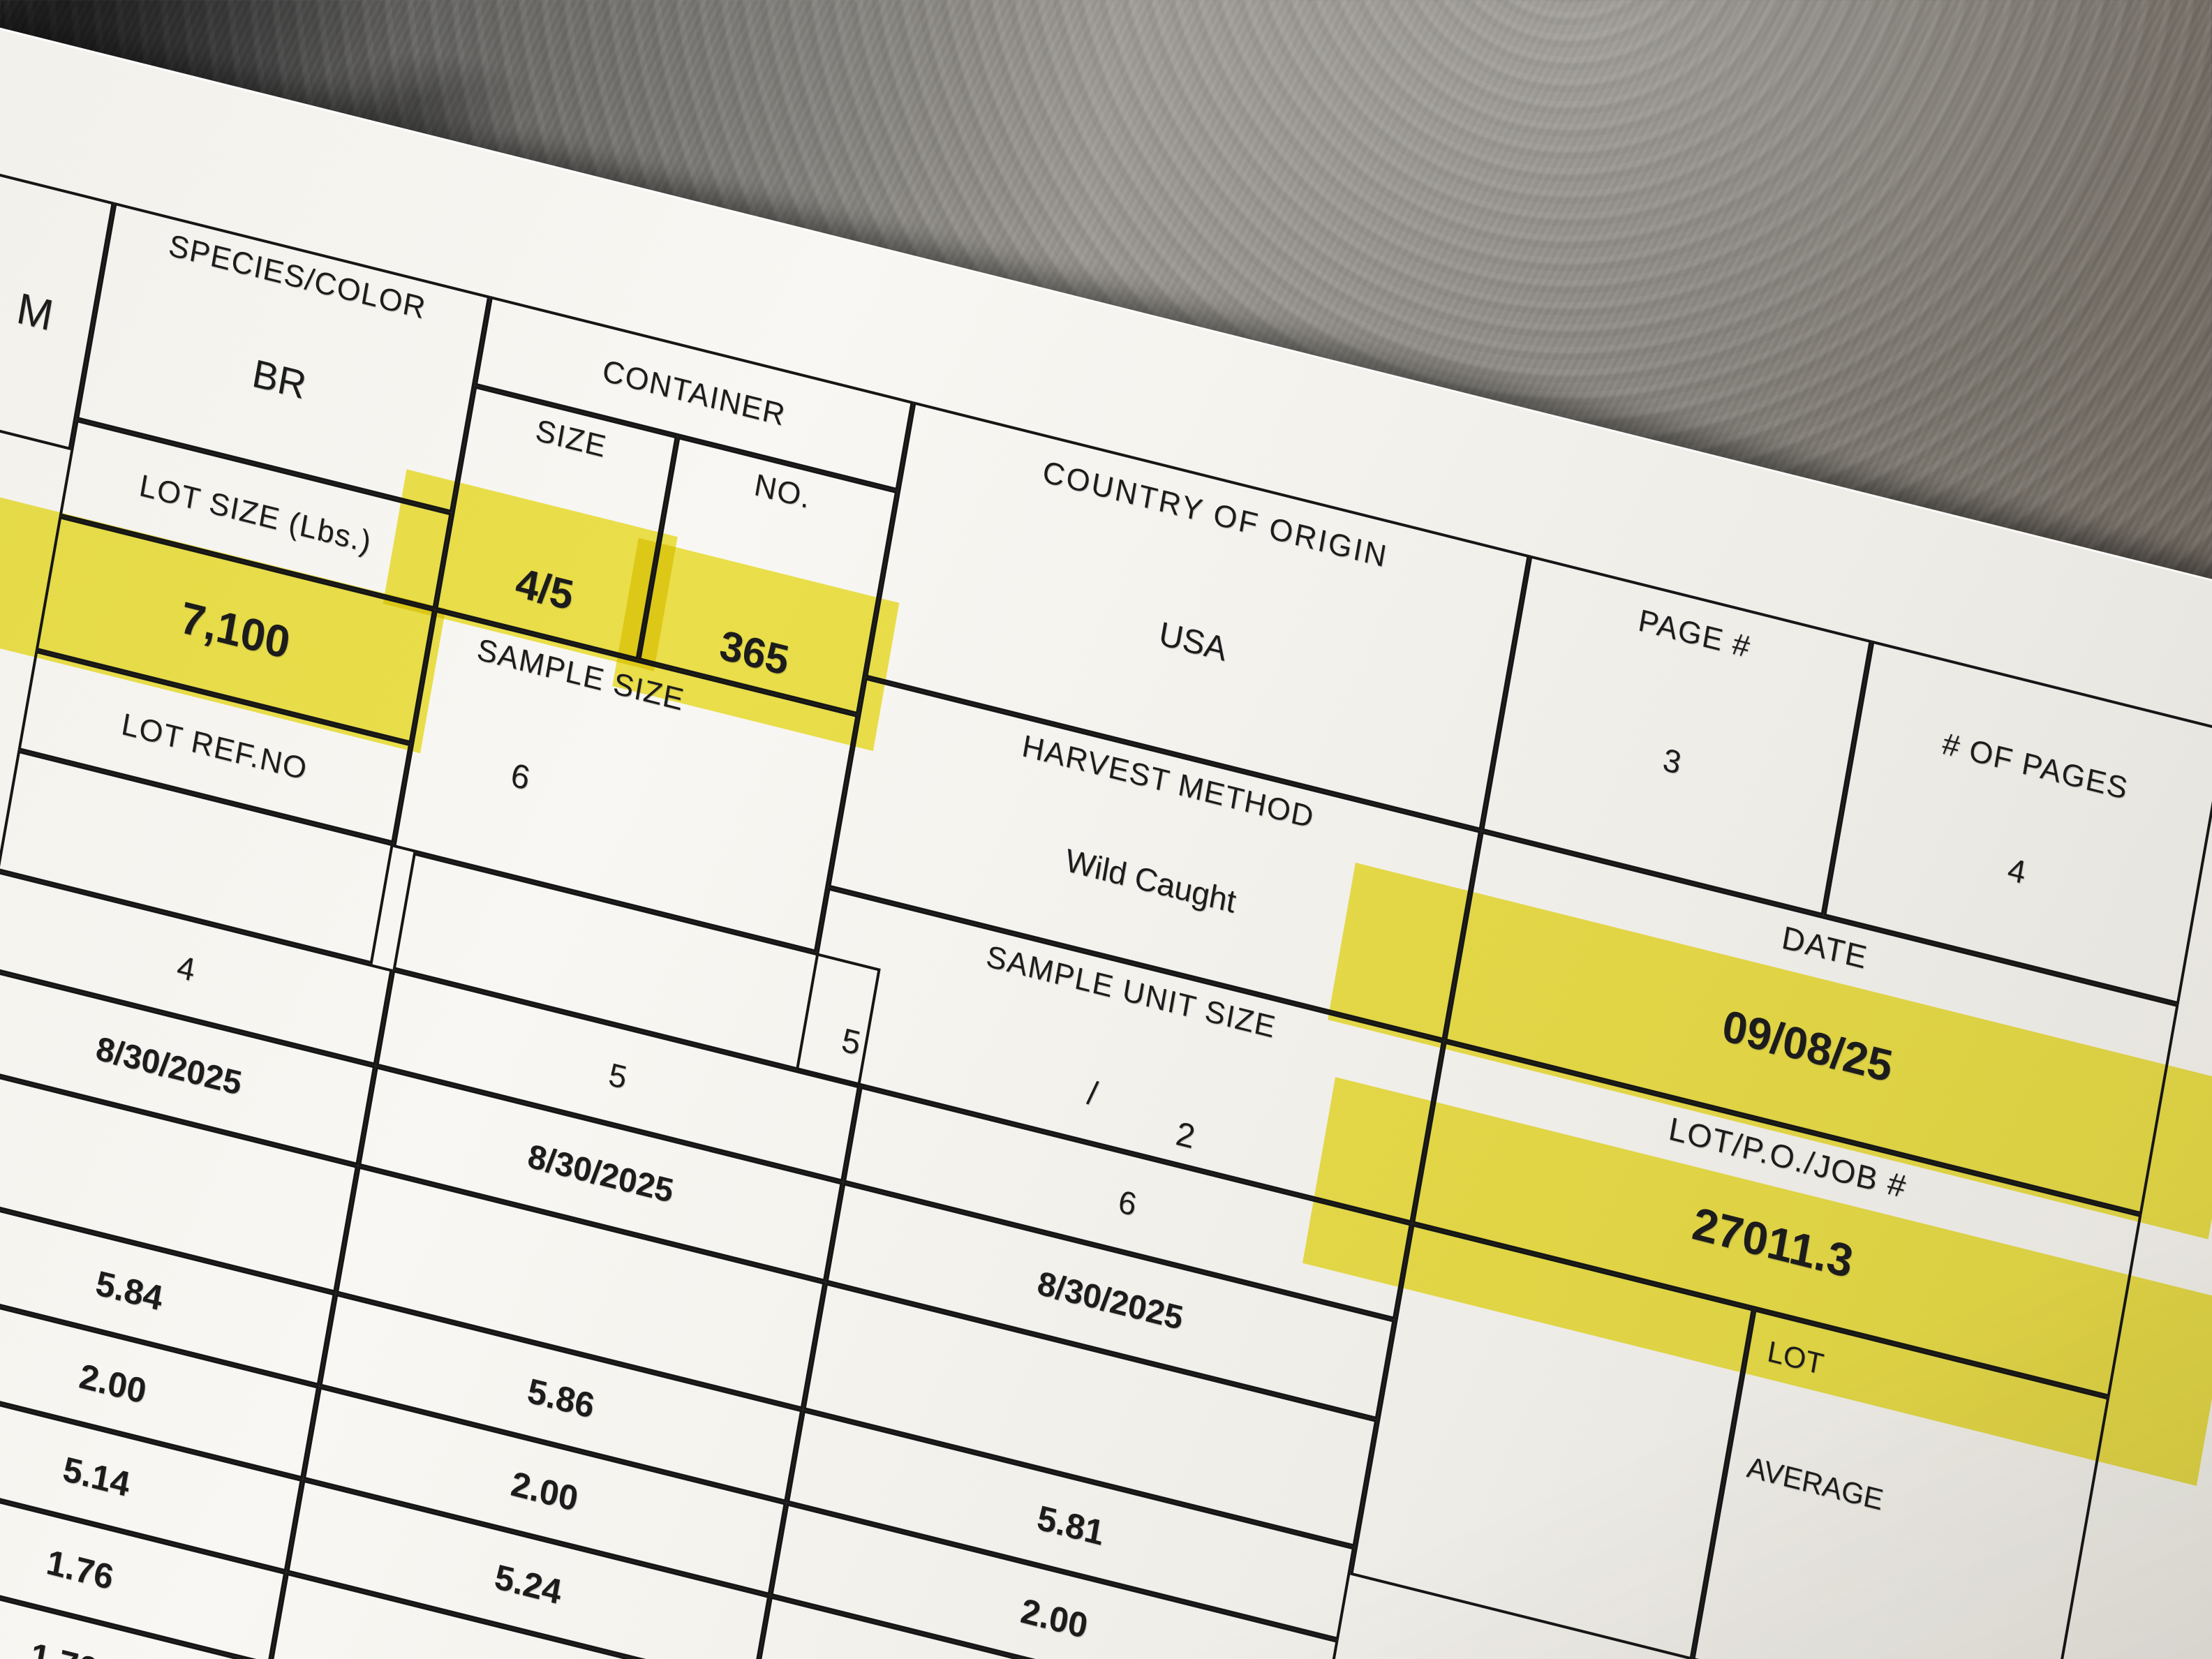 Image resolution: width=2212 pixels, height=1659 pixels. Describe the element at coordinates (528, 1584) in the screenshot. I see `sample-5-value-3: 5.24` at that location.